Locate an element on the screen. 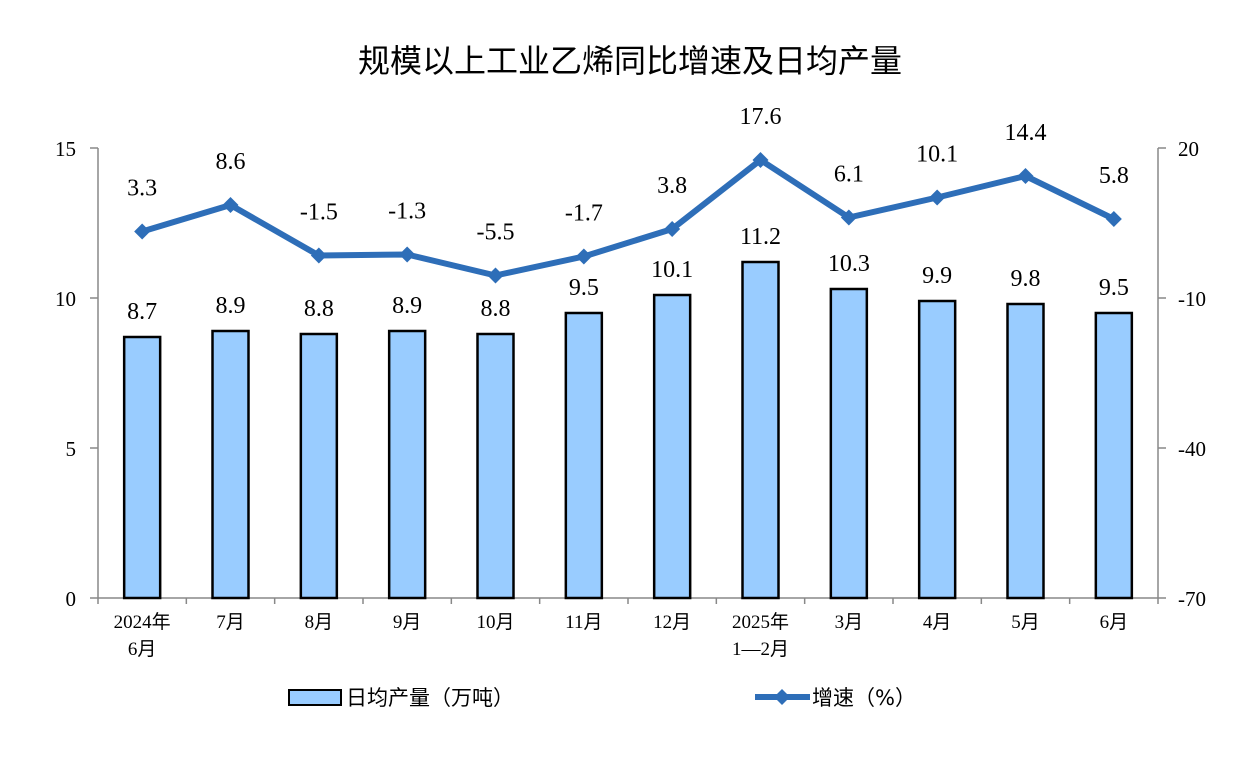 Image resolution: width=1260 pixels, height=779 pixels. line-data-label: 8.6 is located at coordinates (231, 162).